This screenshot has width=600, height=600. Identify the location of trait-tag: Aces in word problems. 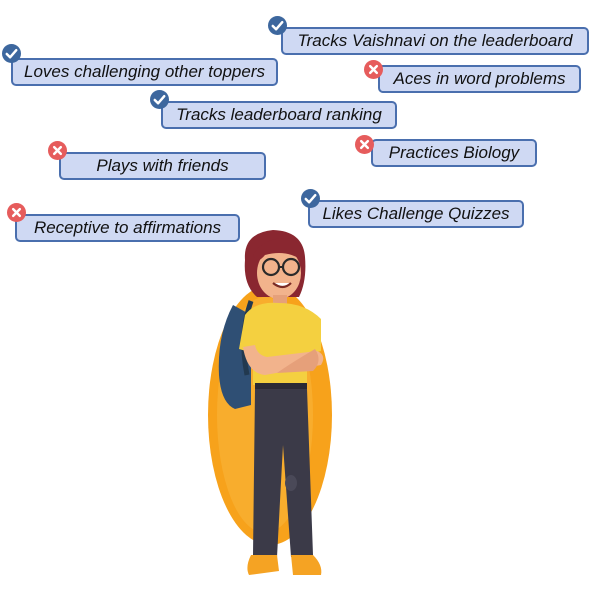
(479, 79).